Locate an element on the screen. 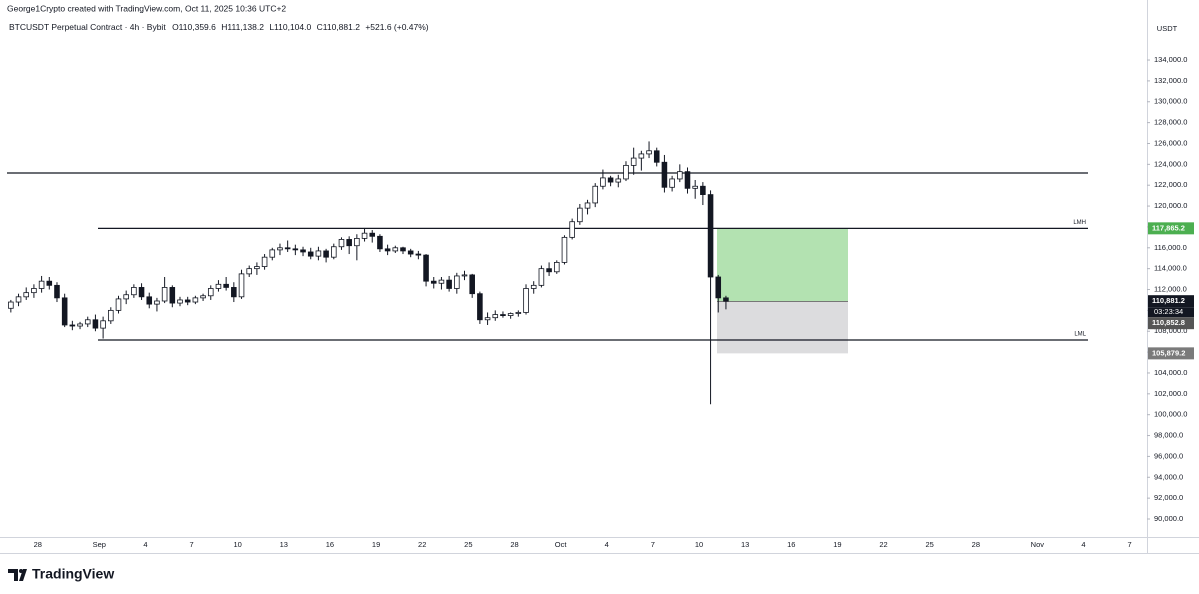  ohlc-high: H111,138.2 is located at coordinates (242, 27).